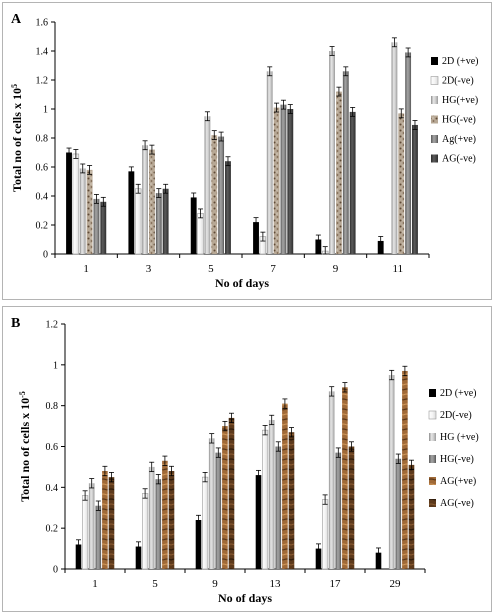 Image resolution: width=496 pixels, height=616 pixels. Describe the element at coordinates (42, 168) in the screenshot. I see `y-tick-label: 0.6` at that location.